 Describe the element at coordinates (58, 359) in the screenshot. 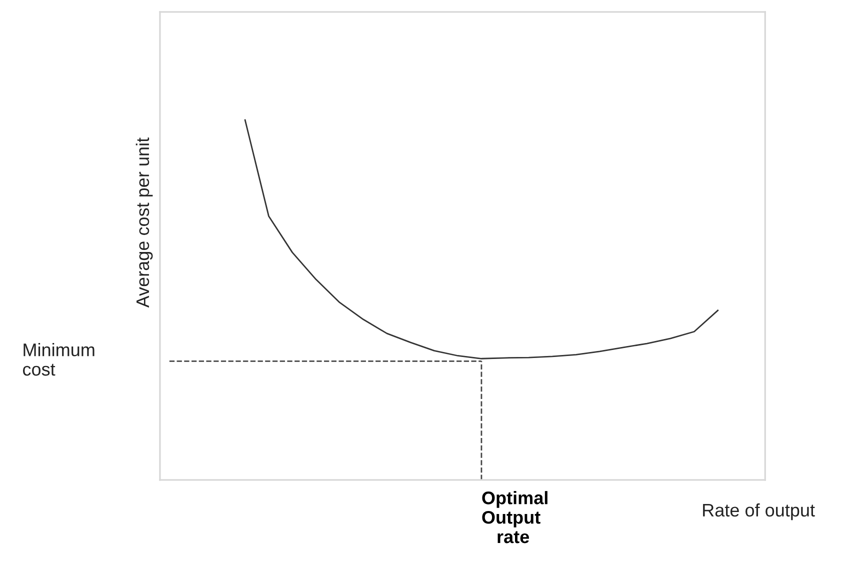

I see `ref-line-label: Minimum cost` at that location.